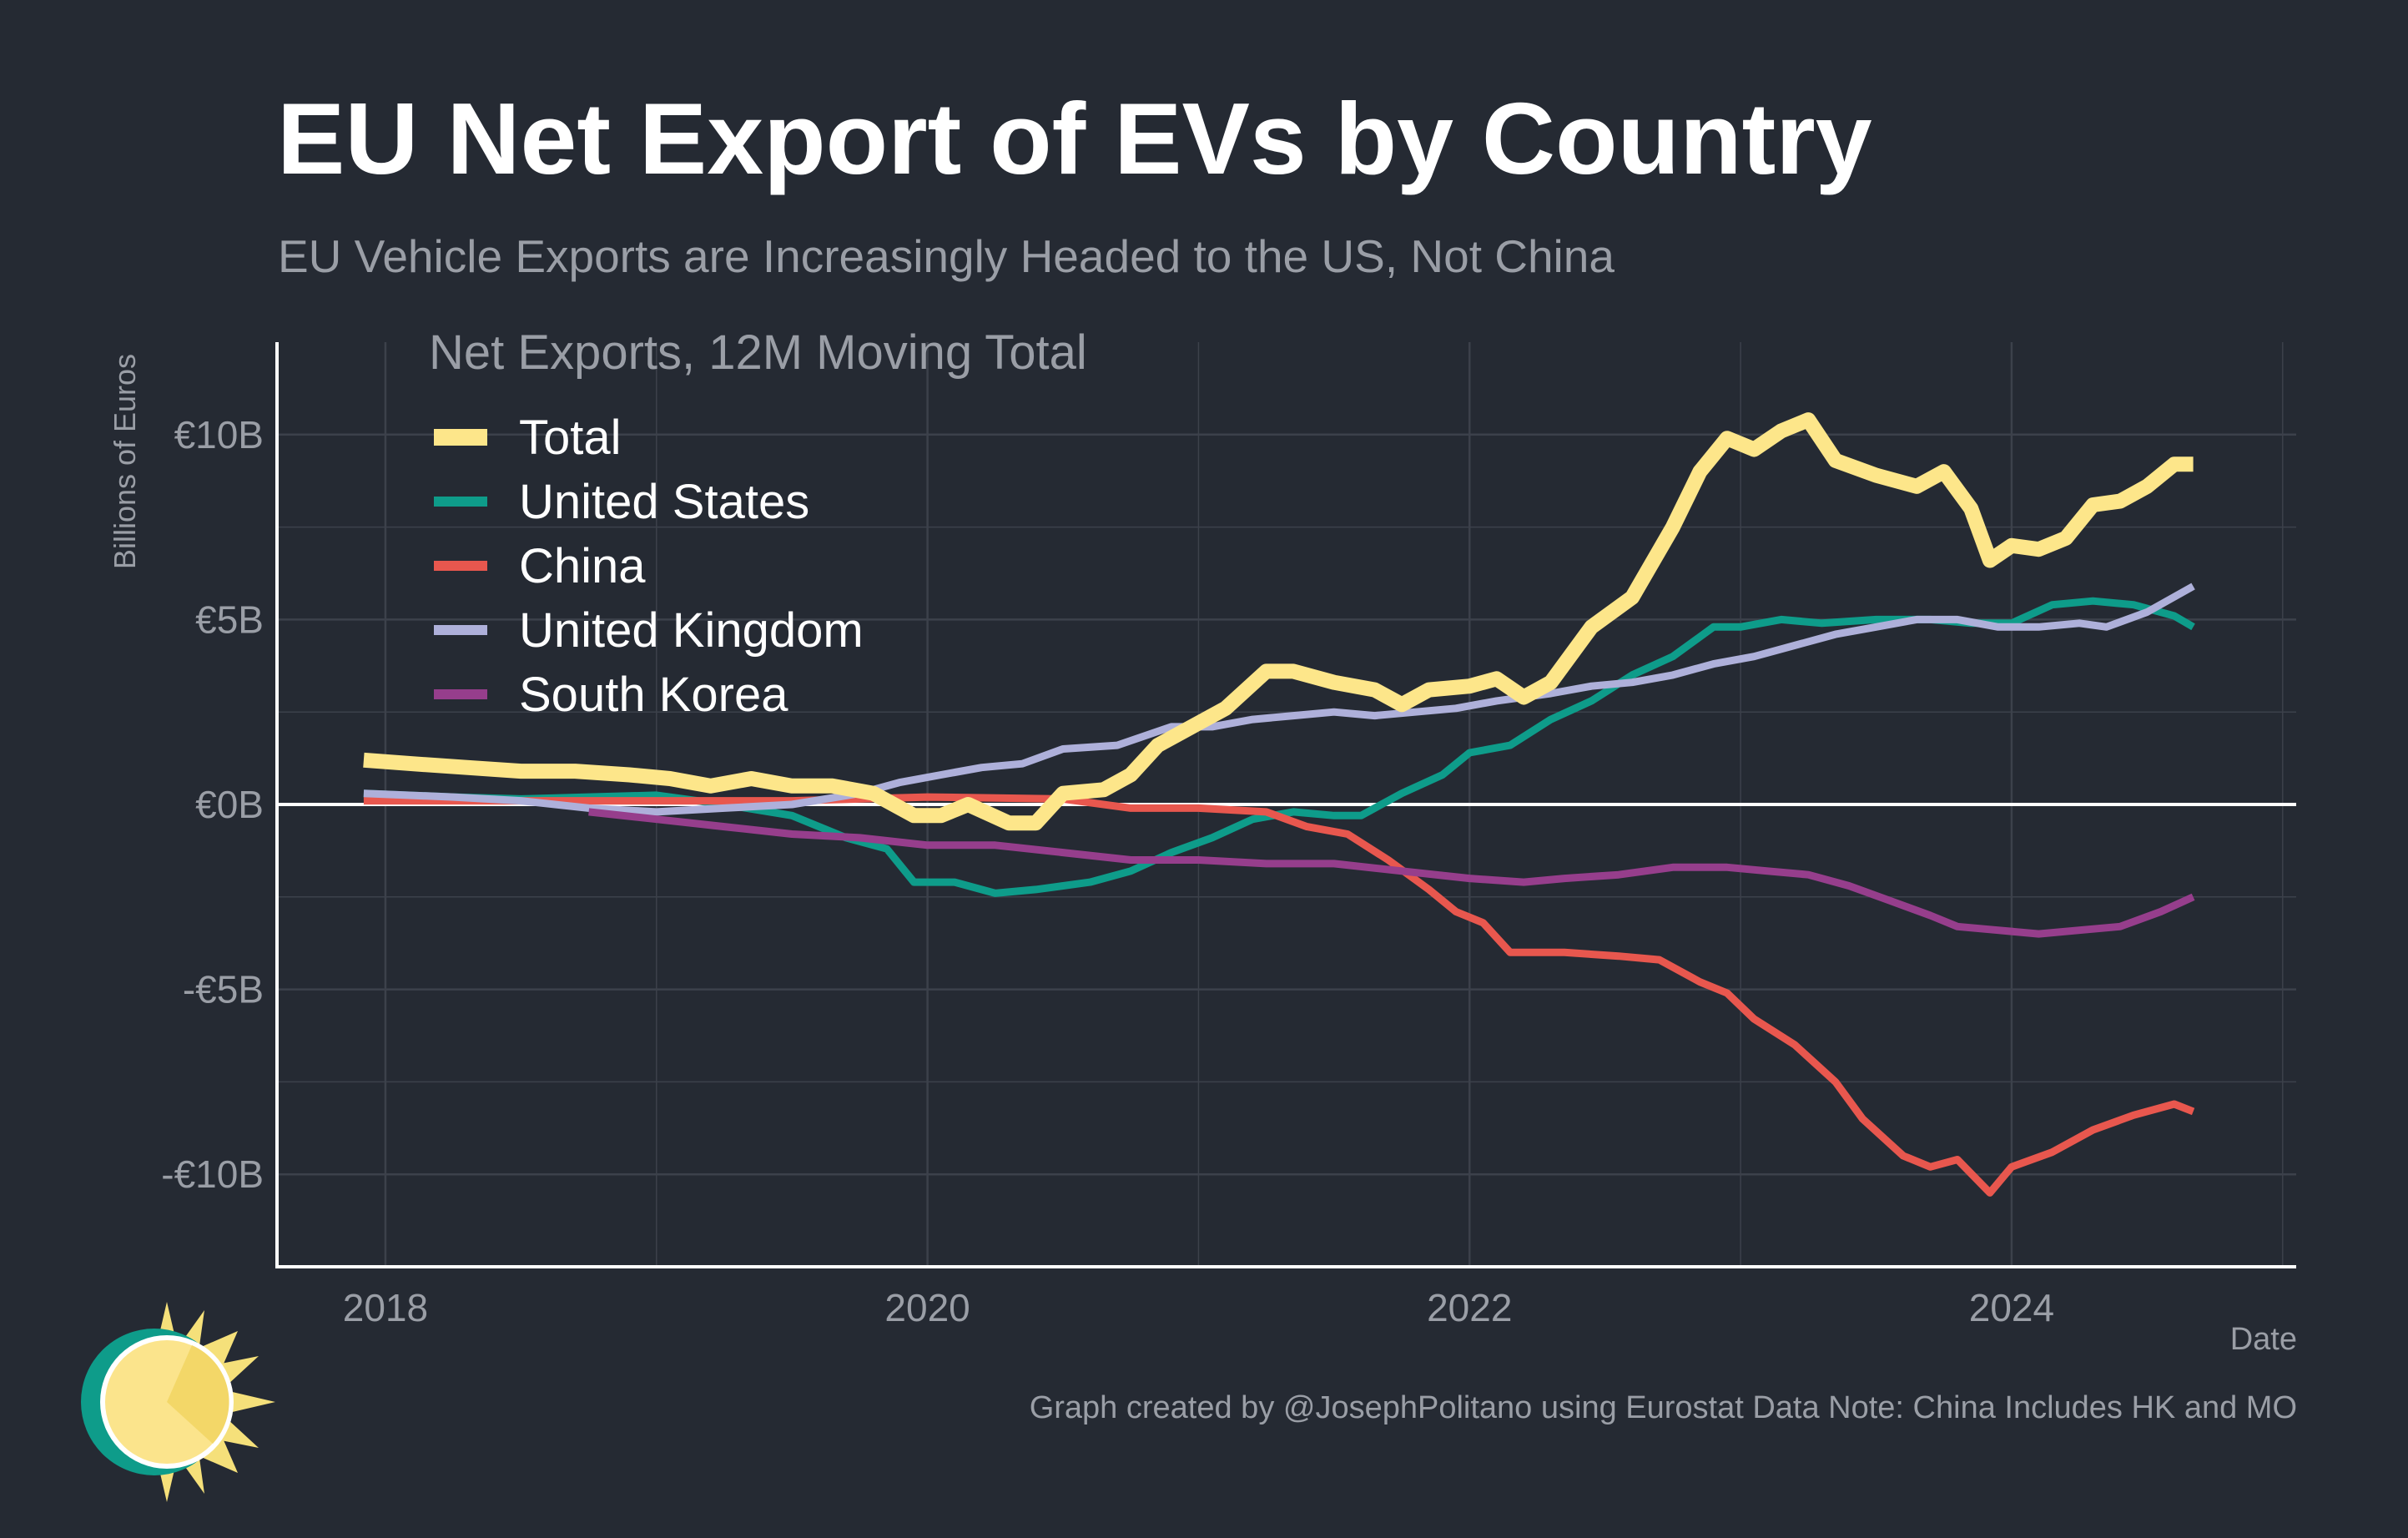  Describe the element at coordinates (664, 502) in the screenshot. I see `legend-label: United States` at that location.